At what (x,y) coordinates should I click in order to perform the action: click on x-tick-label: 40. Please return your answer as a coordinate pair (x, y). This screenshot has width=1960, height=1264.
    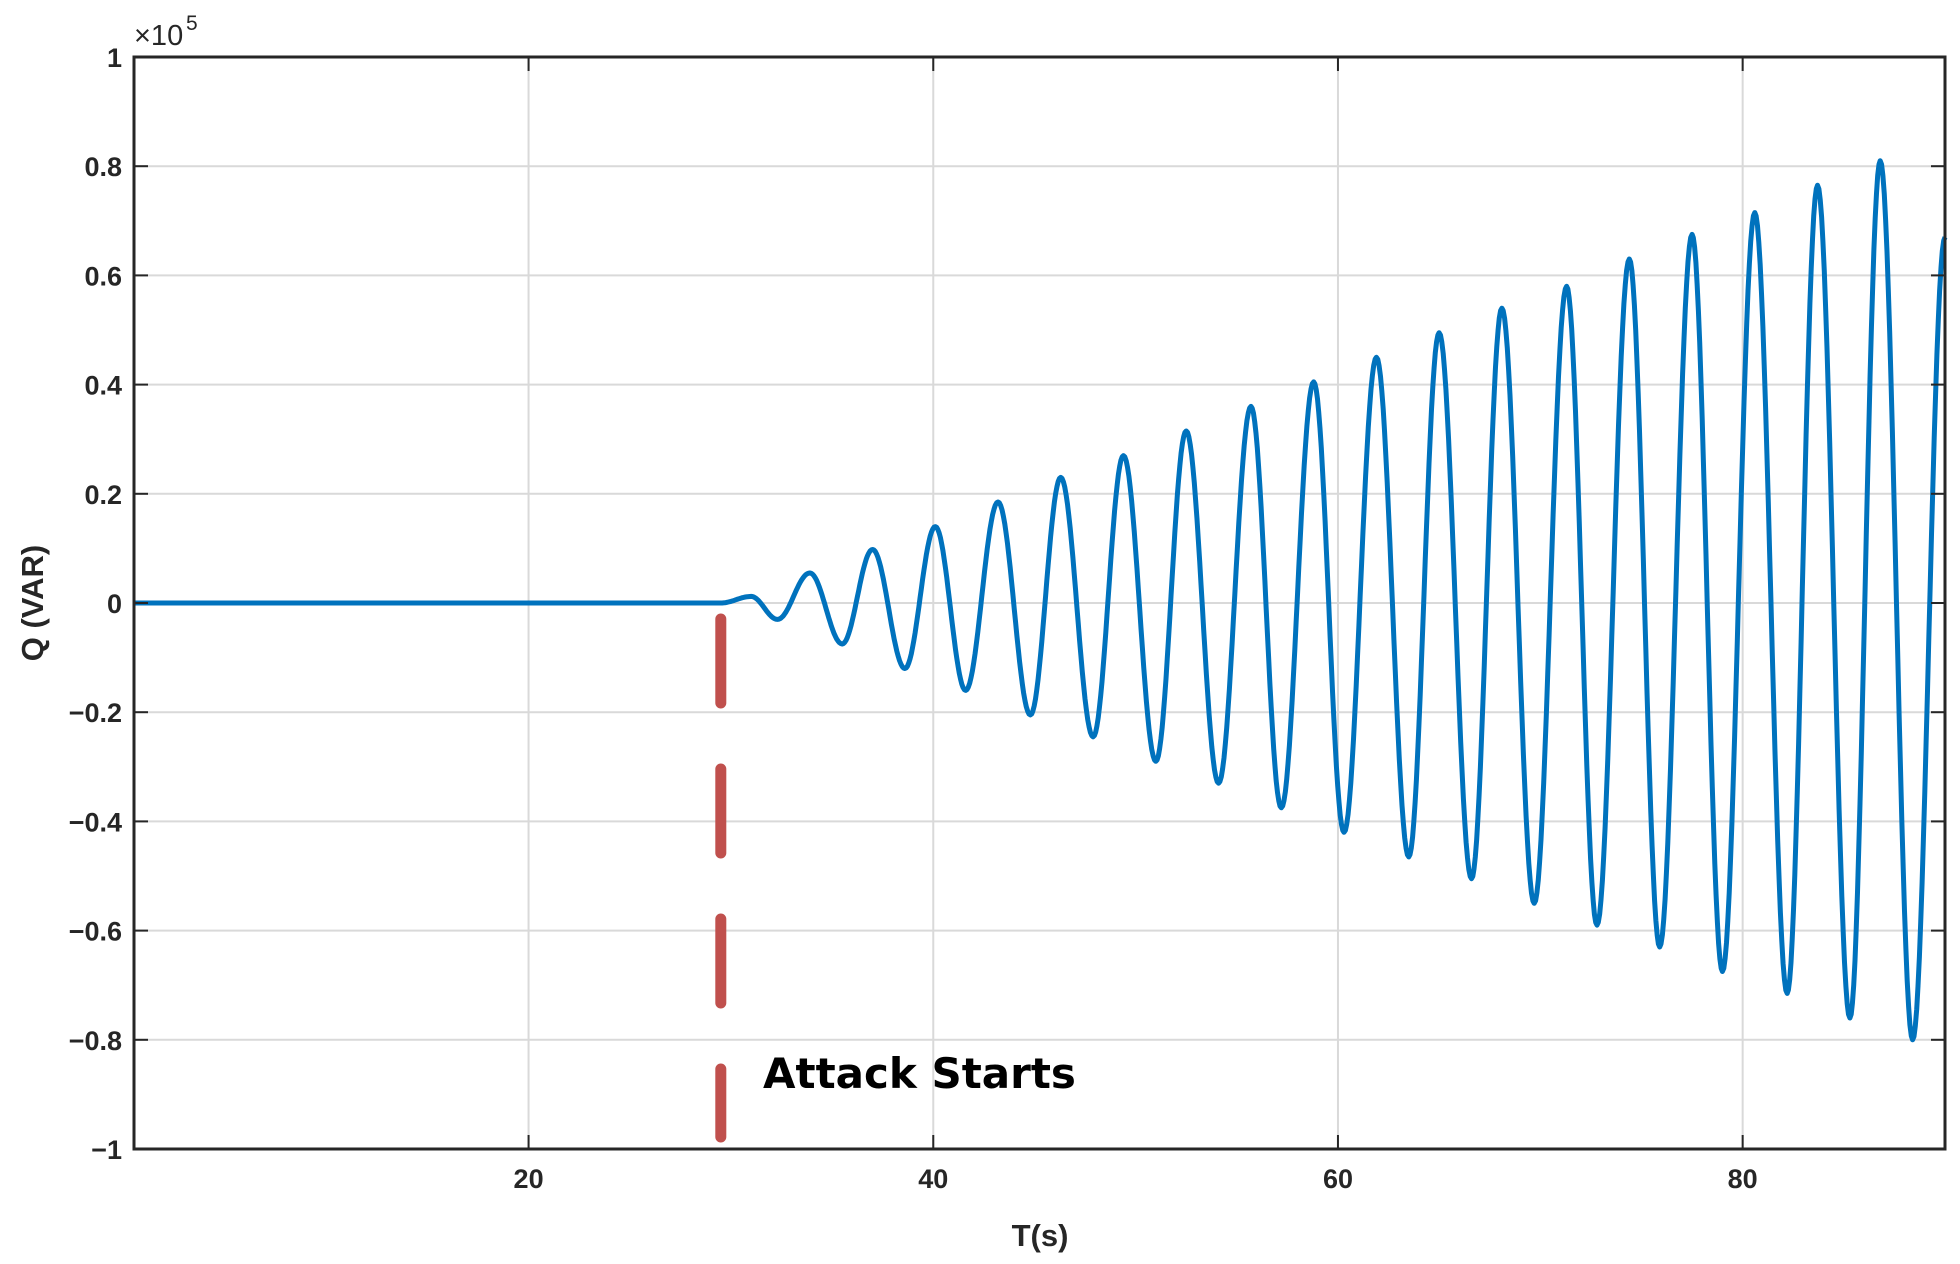
    Looking at the image, I should click on (933, 1179).